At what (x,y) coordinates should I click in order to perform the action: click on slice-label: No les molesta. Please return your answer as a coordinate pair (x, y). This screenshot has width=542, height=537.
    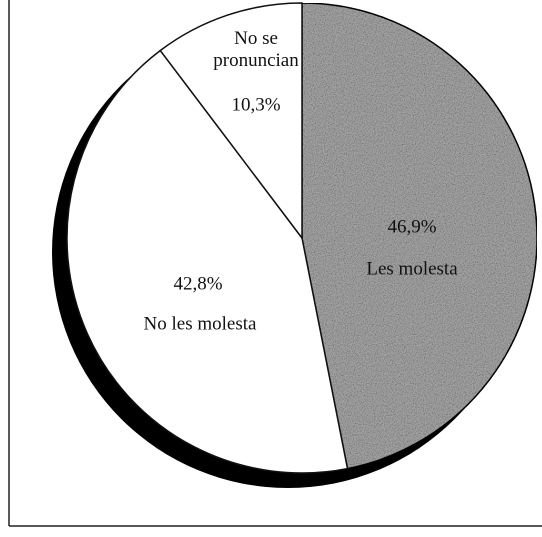
    Looking at the image, I should click on (200, 323).